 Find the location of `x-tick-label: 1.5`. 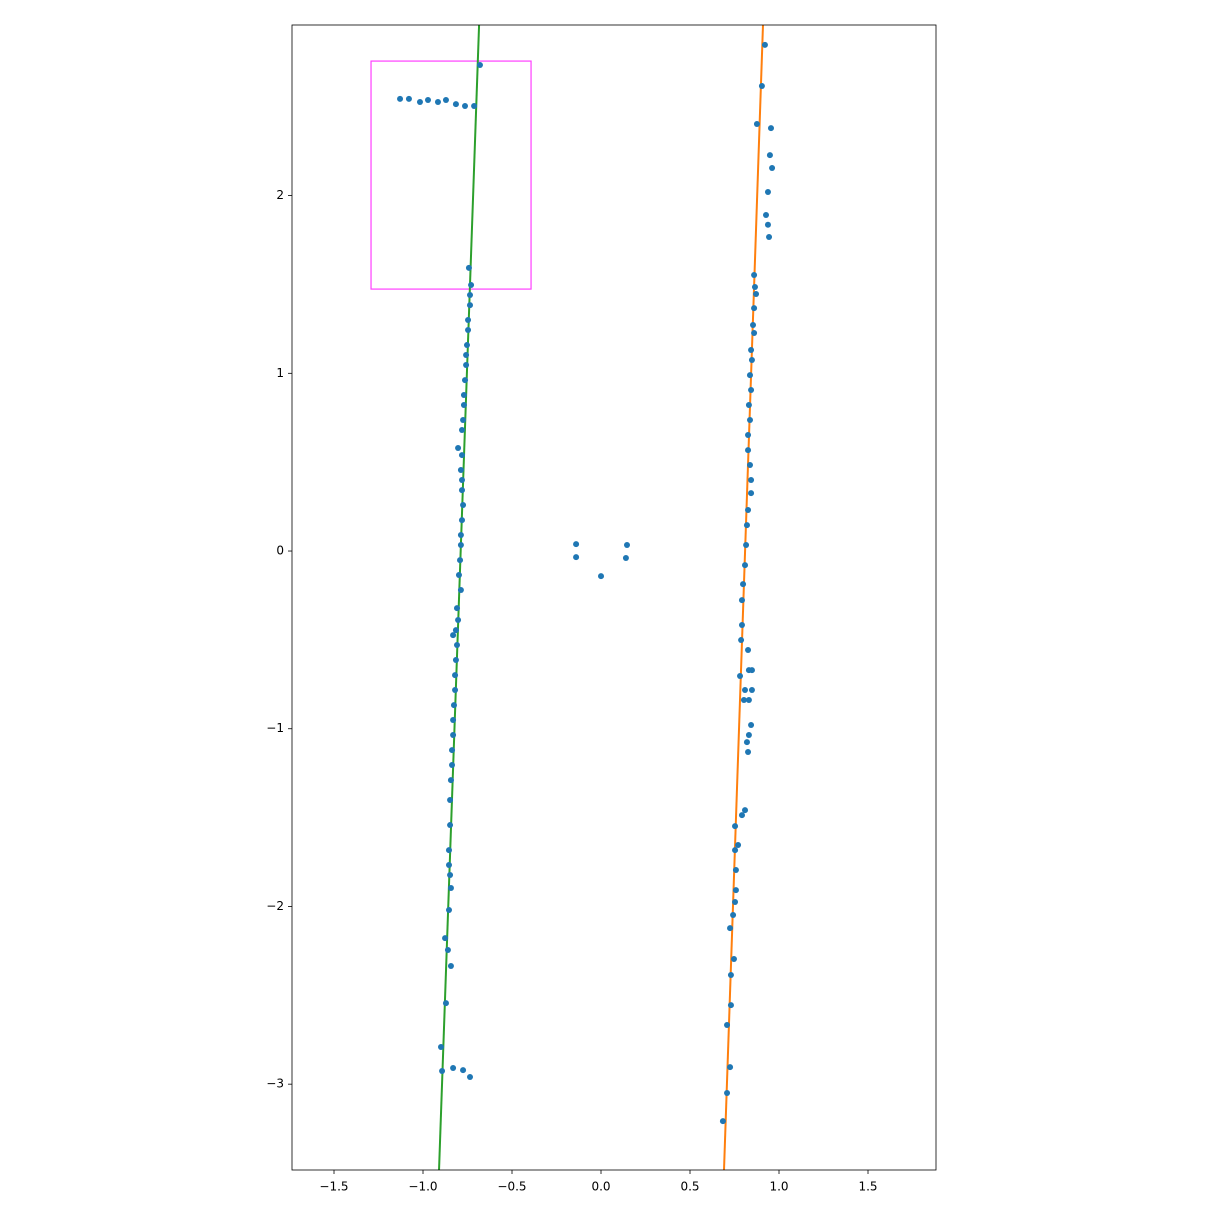

x-tick-label: 1.5 is located at coordinates (867, 1187).